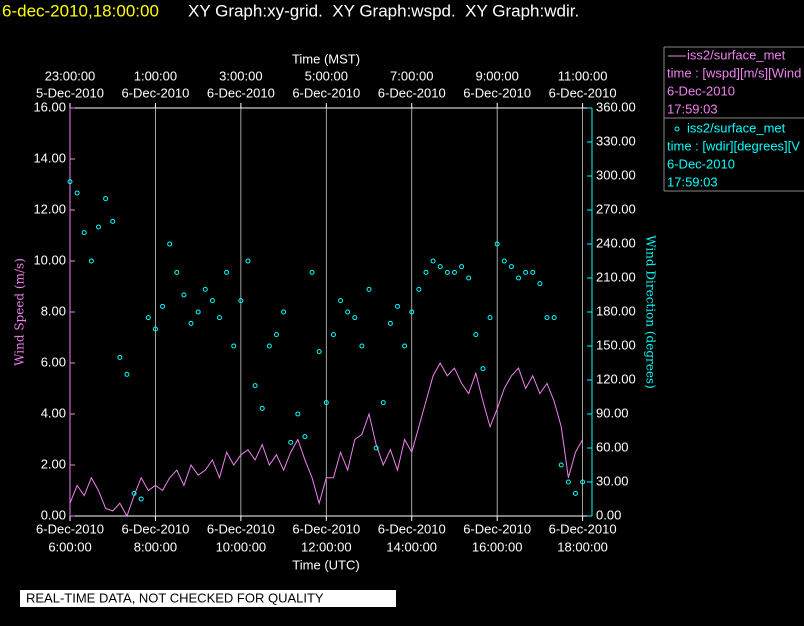  What do you see at coordinates (326, 546) in the screenshot?
I see `x-tick-label: 12:00:00` at bounding box center [326, 546].